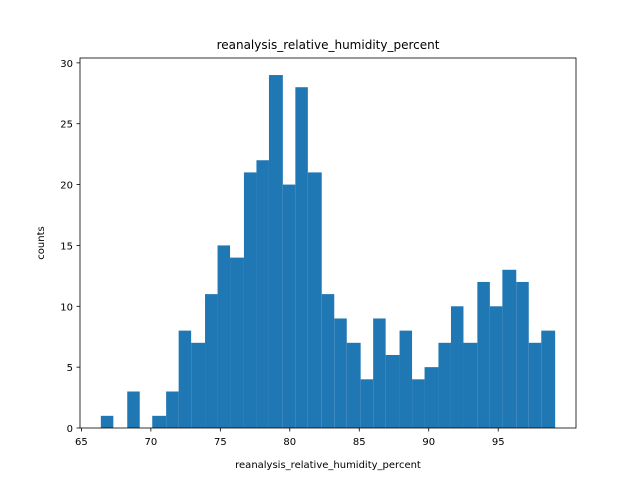  Describe the element at coordinates (359, 442) in the screenshot. I see `x-tick-label: 85` at that location.